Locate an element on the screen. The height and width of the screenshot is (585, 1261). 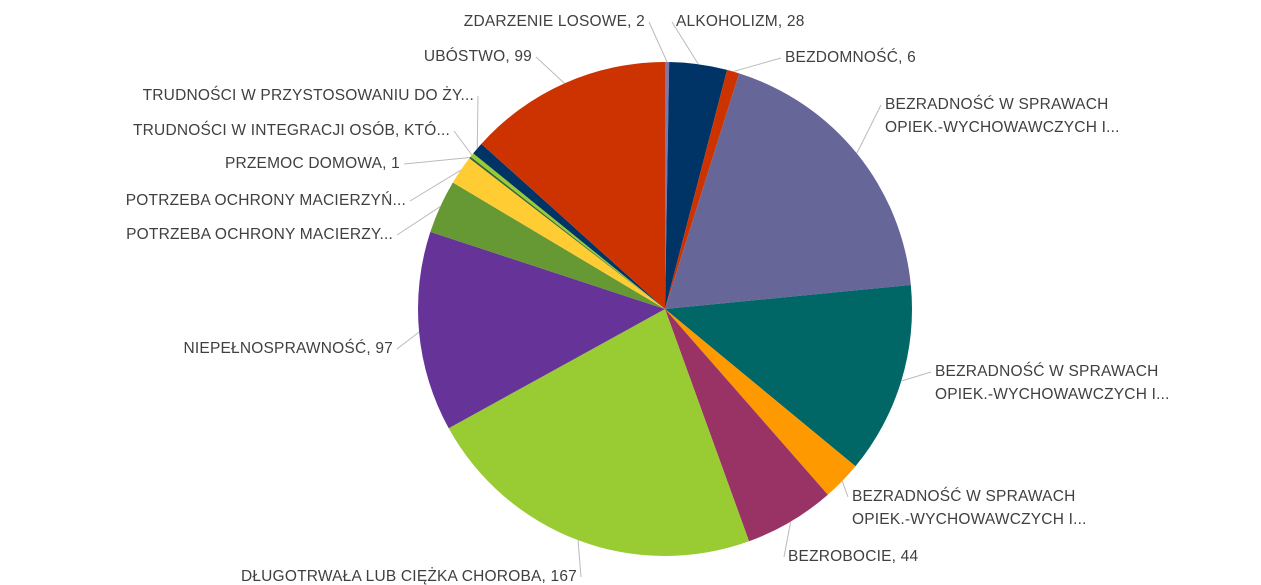
data-label-line: DŁUGOTRWAŁA LUB CIĘŻKA CHOROBA, 167 is located at coordinates (409, 576).